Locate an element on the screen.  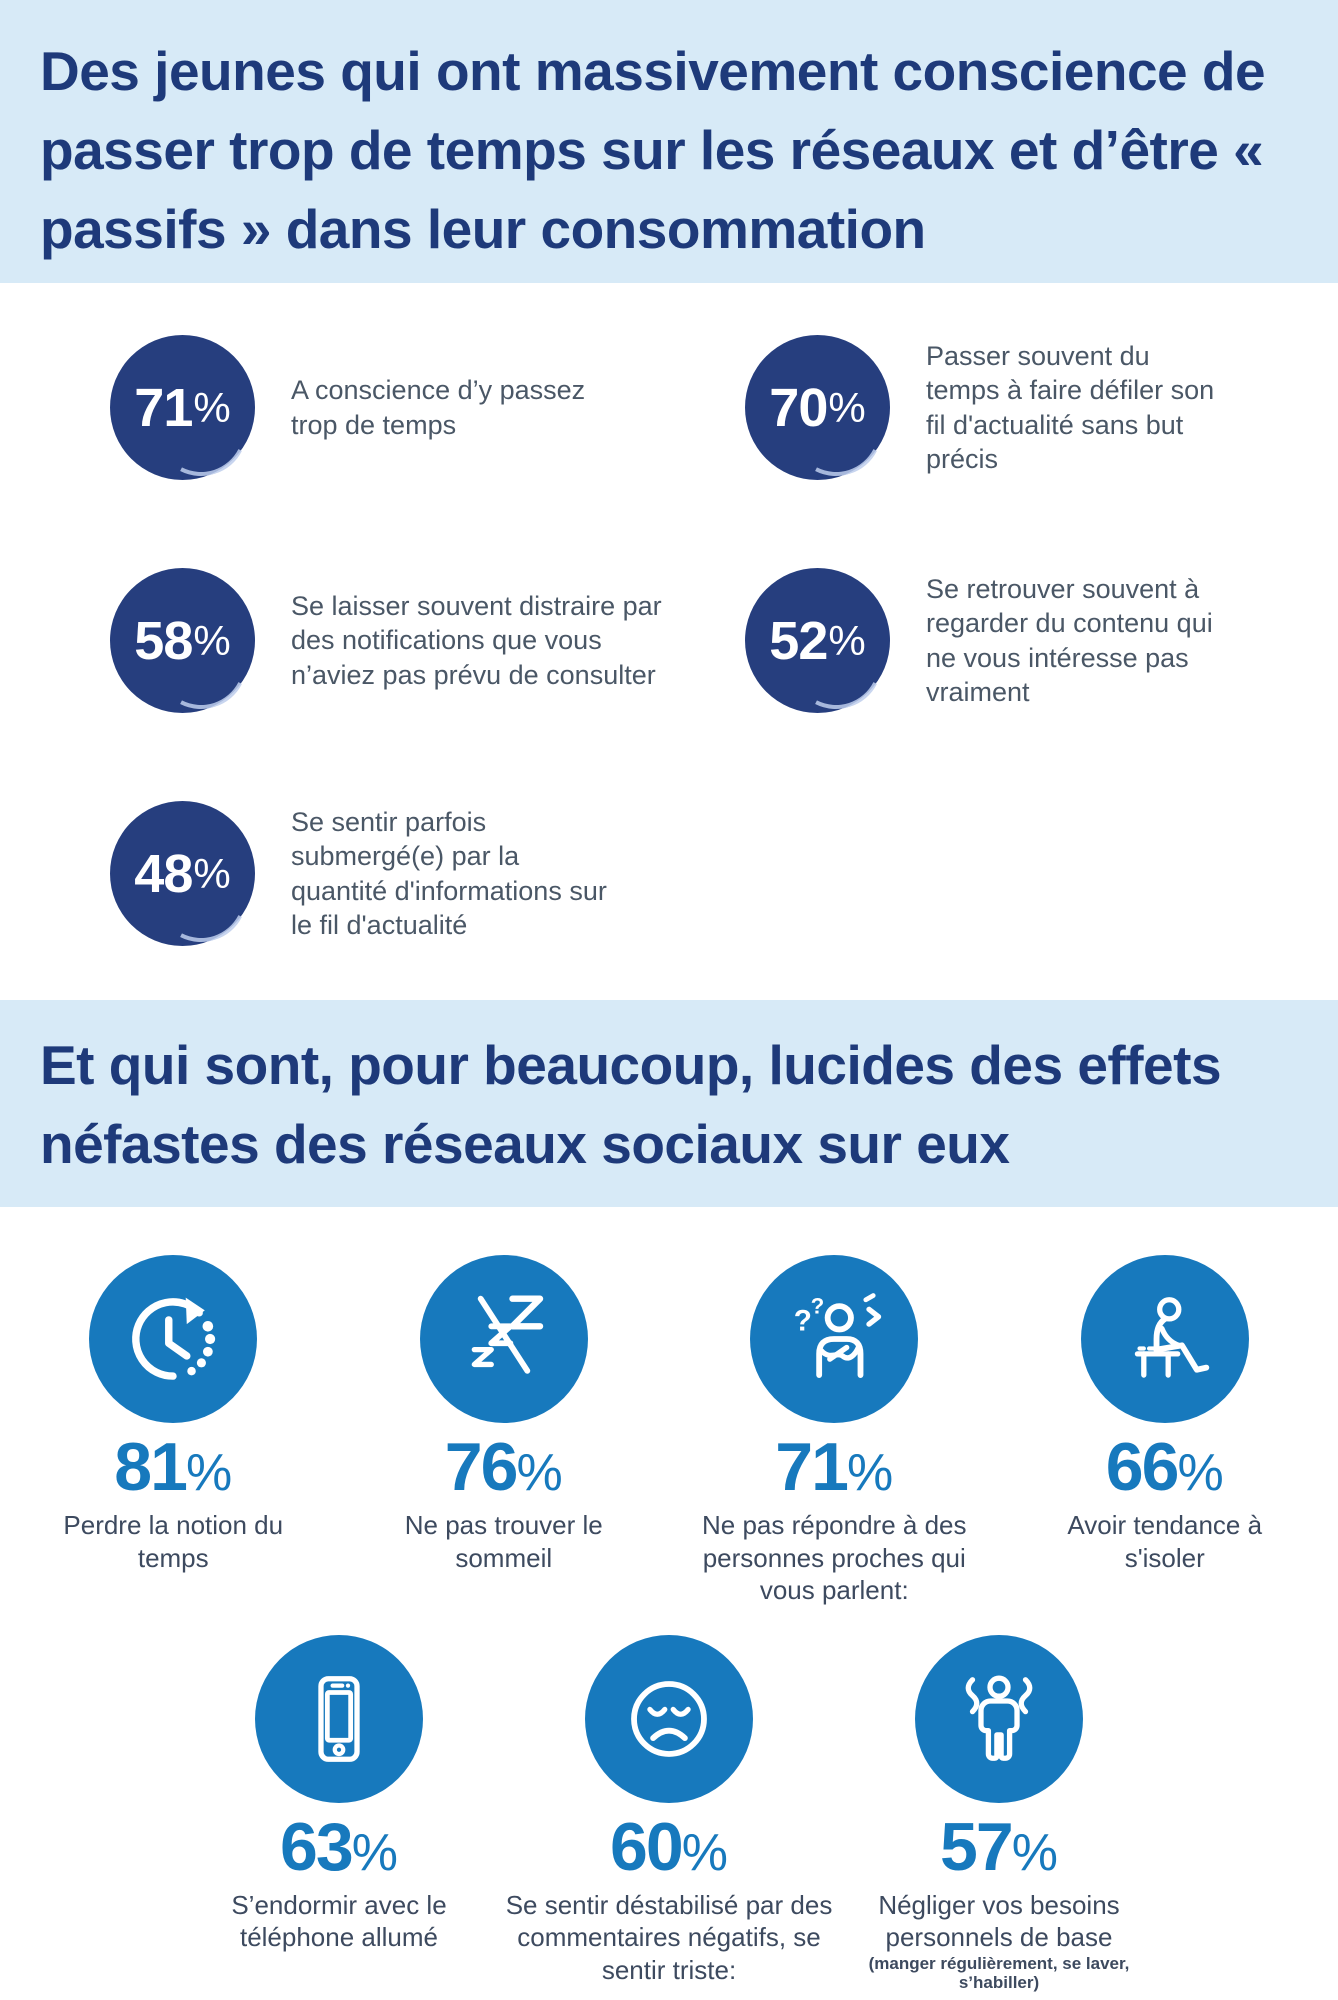
effect-number: 71 is located at coordinates (812, 1467).